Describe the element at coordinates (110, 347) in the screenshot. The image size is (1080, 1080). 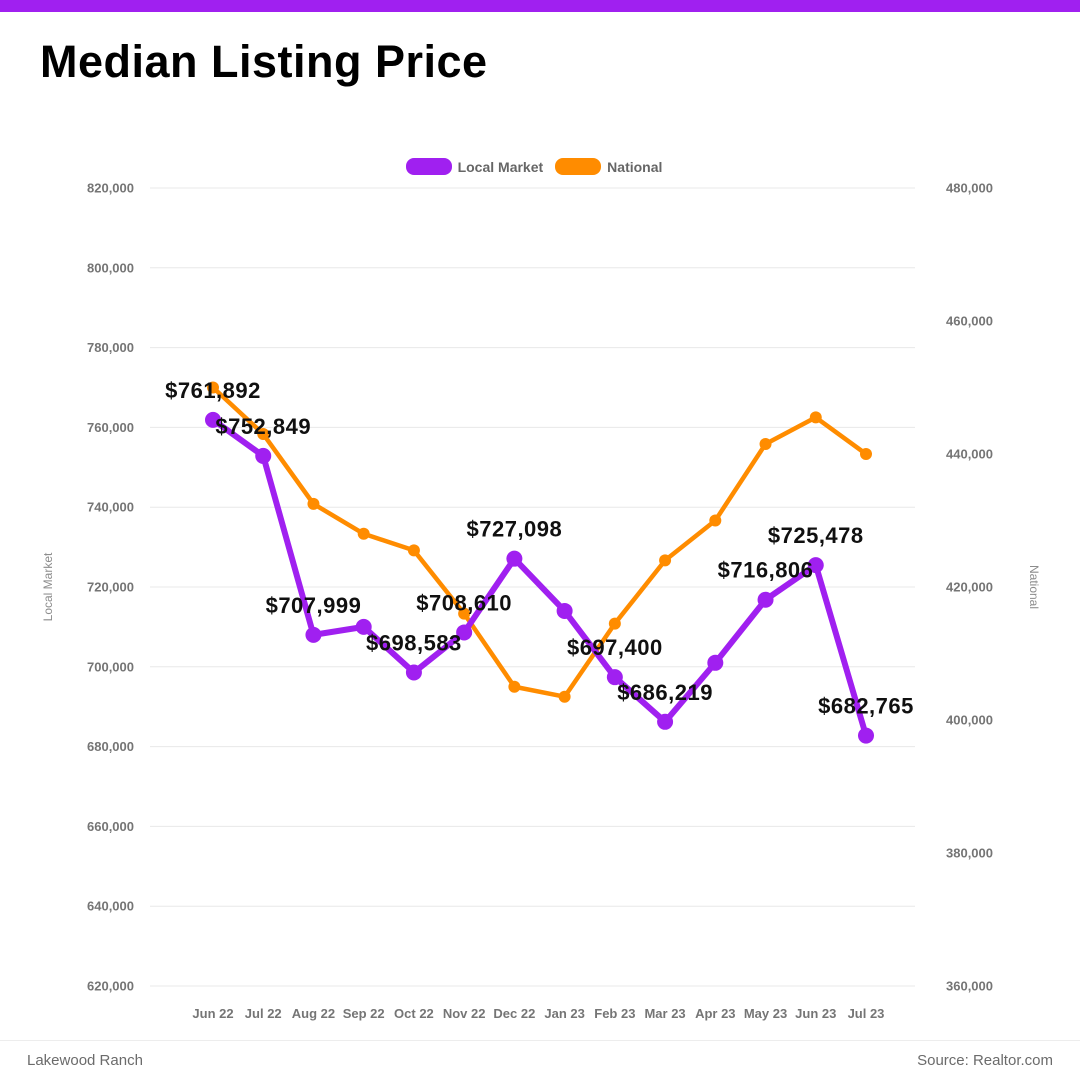
I see `svg-text: 780,000` at that location.